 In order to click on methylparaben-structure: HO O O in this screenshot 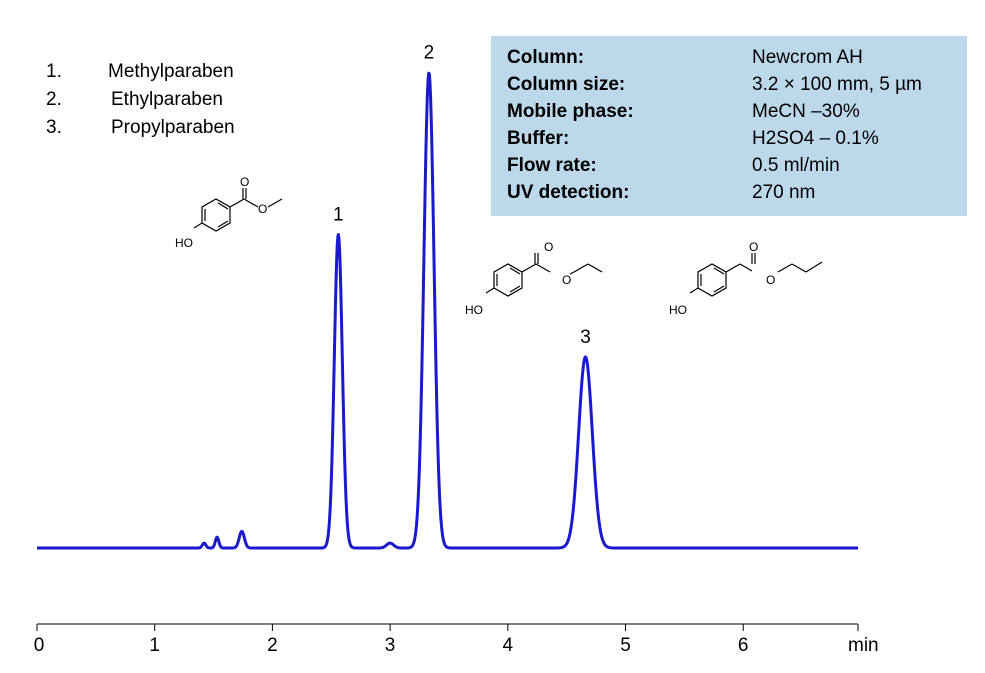, I will do `click(229, 212)`.